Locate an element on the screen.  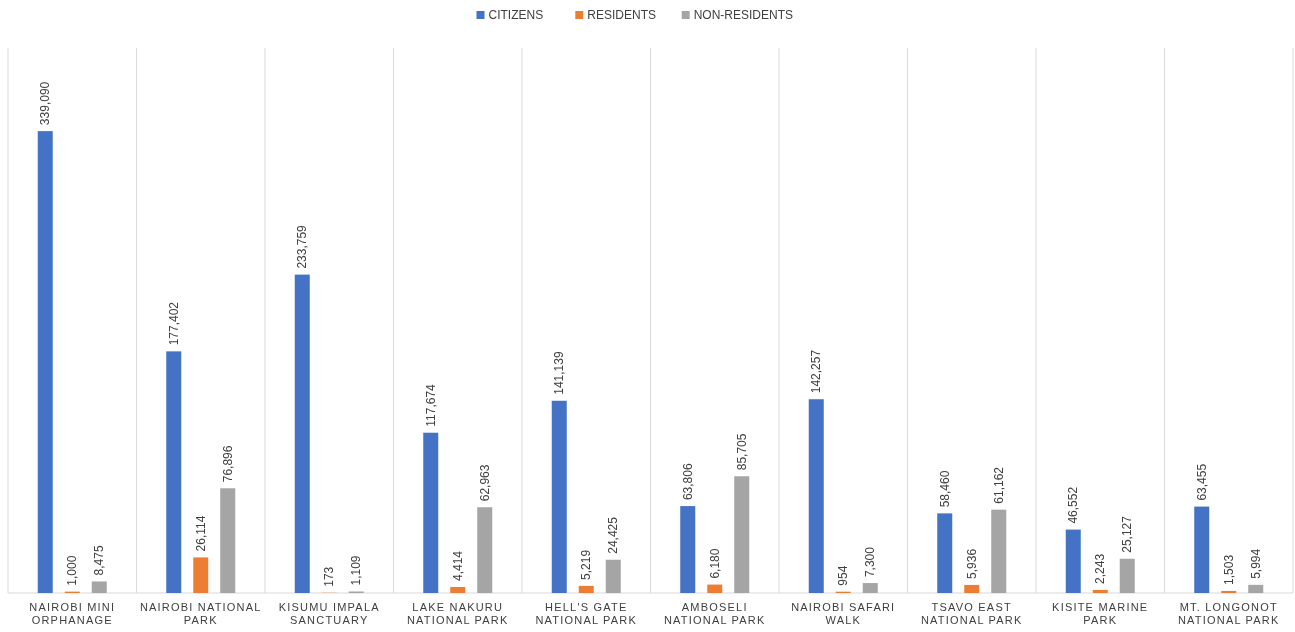
data-label: 339,090 is located at coordinates (45, 103).